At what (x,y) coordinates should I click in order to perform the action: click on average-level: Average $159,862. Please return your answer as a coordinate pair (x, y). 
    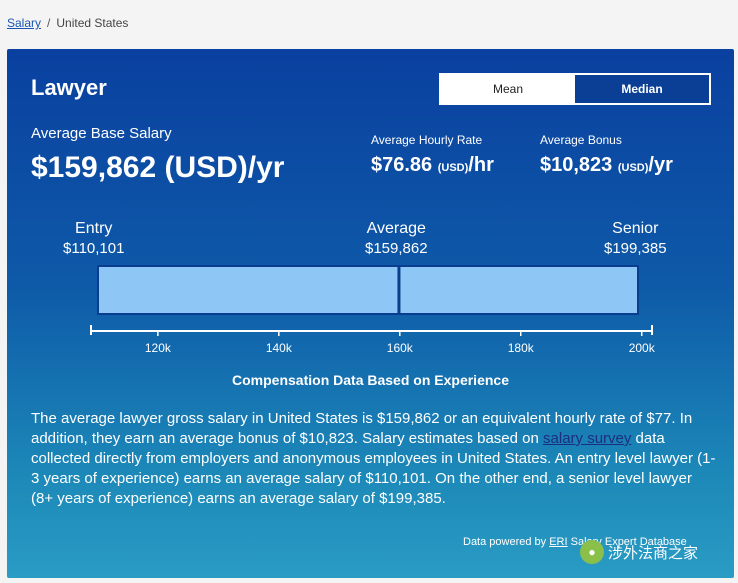
    Looking at the image, I should click on (396, 238).